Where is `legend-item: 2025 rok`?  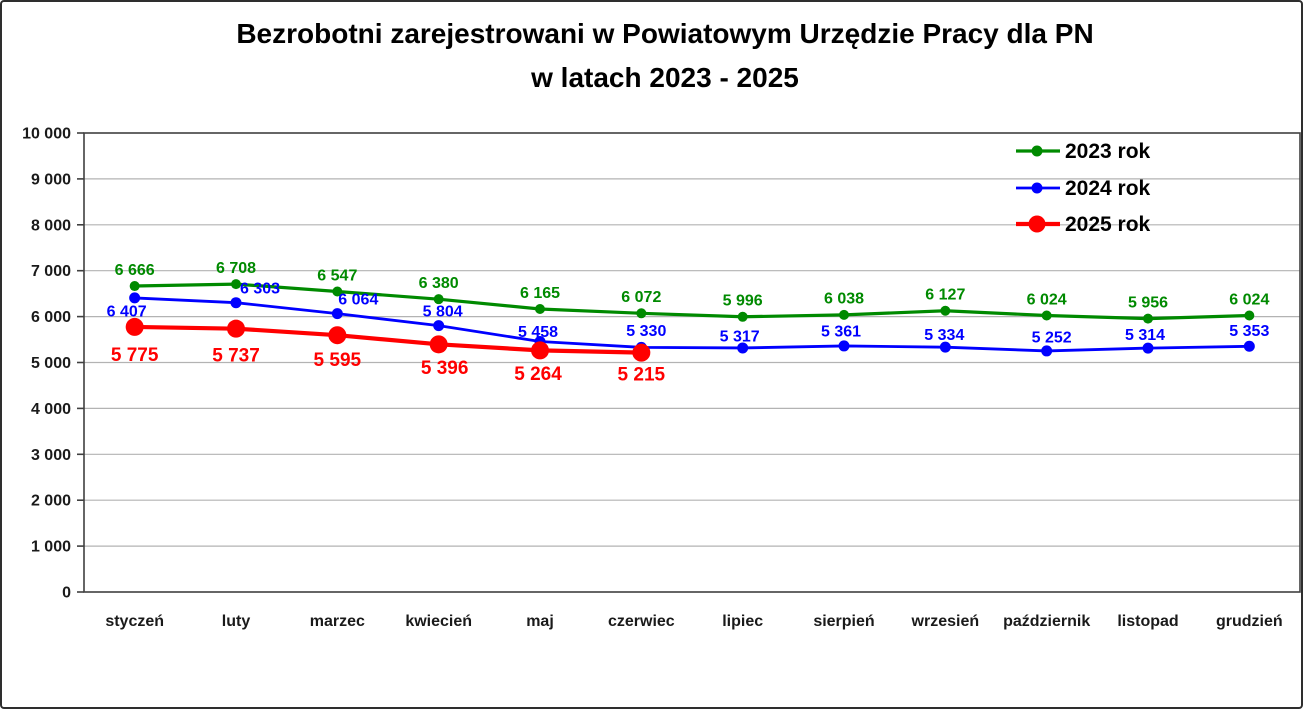
legend-item: 2025 rok is located at coordinates (1083, 224).